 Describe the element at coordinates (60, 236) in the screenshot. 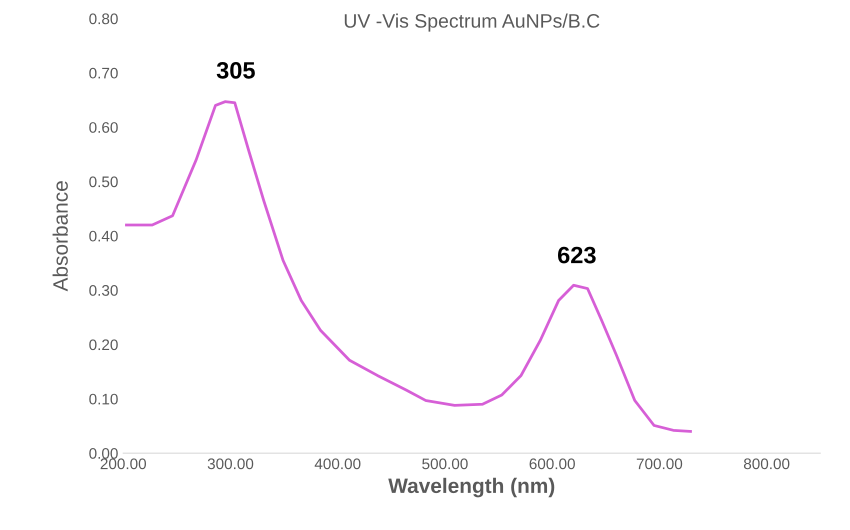

I see `y-axis-title: Absorbance` at that location.